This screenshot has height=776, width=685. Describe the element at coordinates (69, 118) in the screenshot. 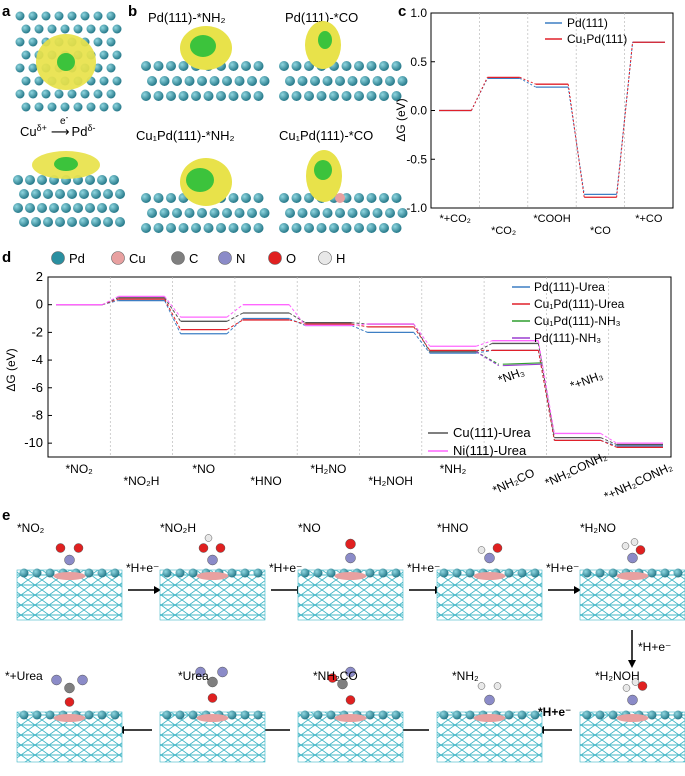

I see `panel-a: Cuδ+ ⟶ Pdδ- e-` at that location.